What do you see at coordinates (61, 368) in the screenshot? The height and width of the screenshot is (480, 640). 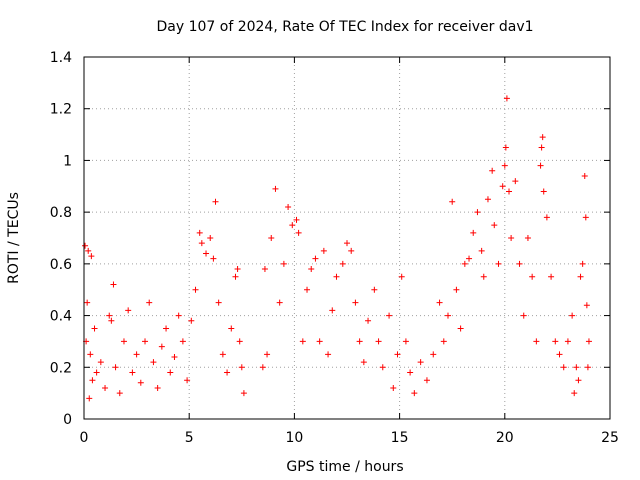 I see `y-tick-label: 0.2` at bounding box center [61, 368].